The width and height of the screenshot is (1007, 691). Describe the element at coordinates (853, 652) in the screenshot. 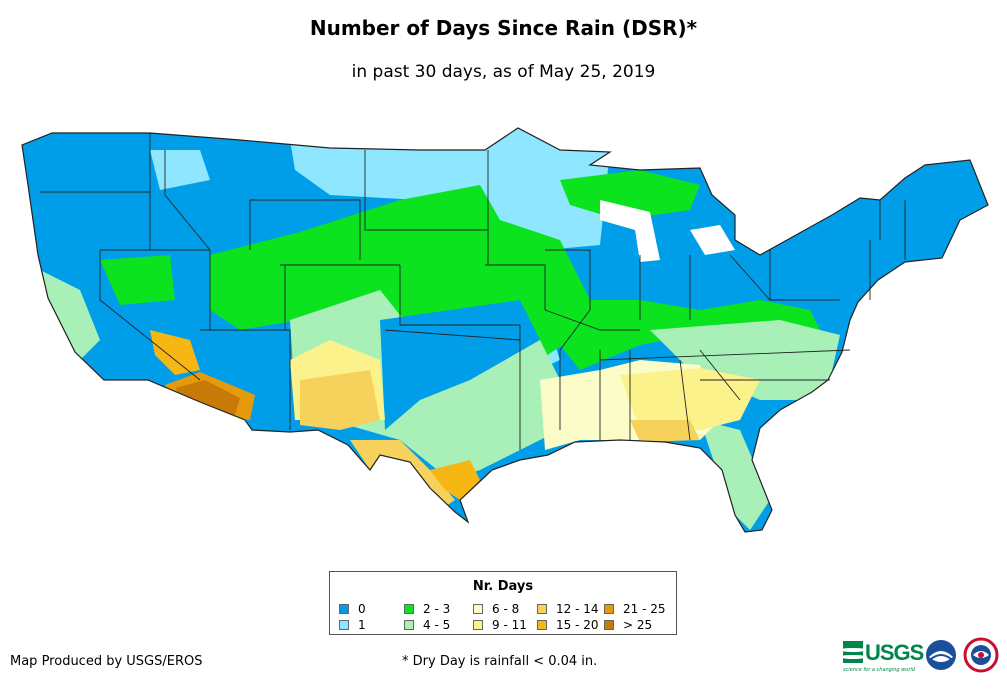

I see `usgs-wave-icon` at that location.